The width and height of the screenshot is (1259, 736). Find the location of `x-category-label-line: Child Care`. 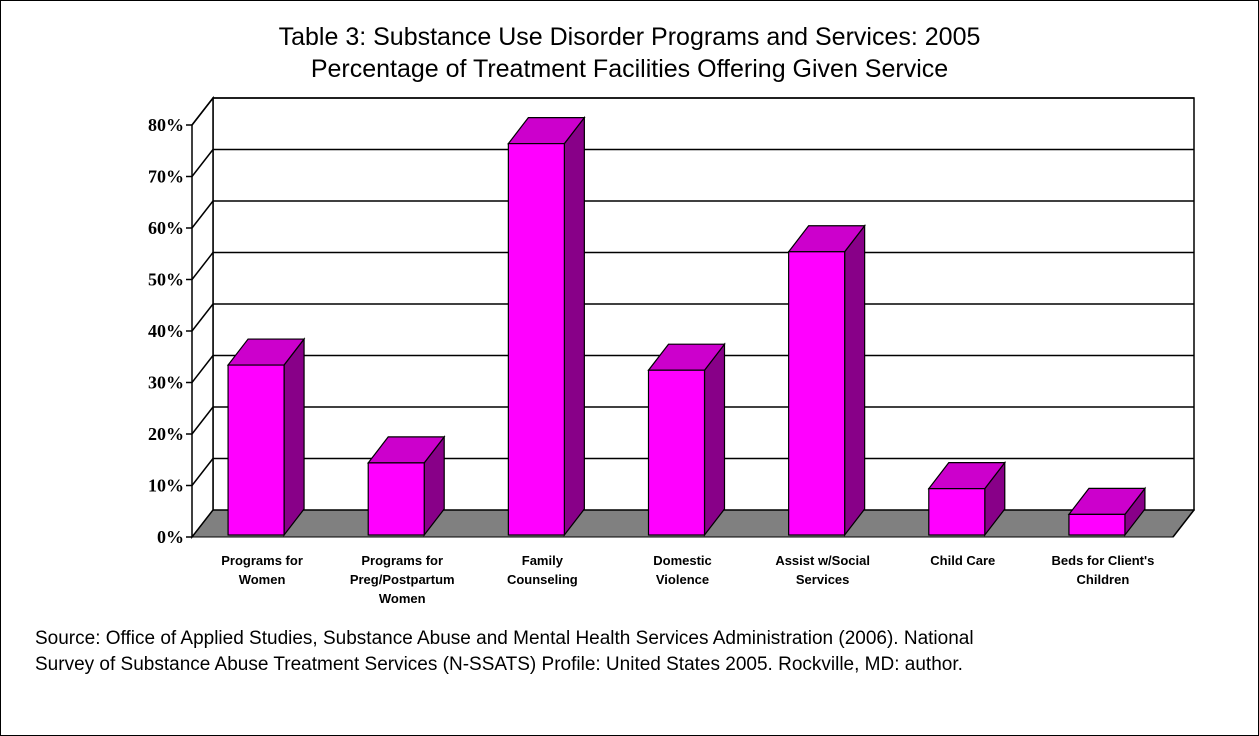

x-category-label-line: Child Care is located at coordinates (962, 560).